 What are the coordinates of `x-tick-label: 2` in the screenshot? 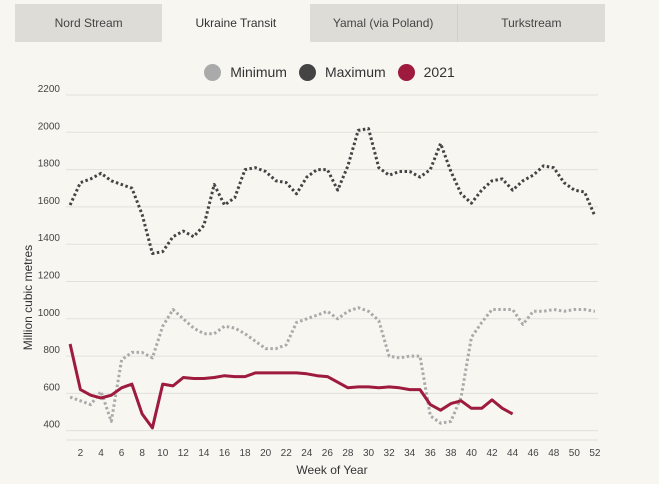 It's located at (81, 453).